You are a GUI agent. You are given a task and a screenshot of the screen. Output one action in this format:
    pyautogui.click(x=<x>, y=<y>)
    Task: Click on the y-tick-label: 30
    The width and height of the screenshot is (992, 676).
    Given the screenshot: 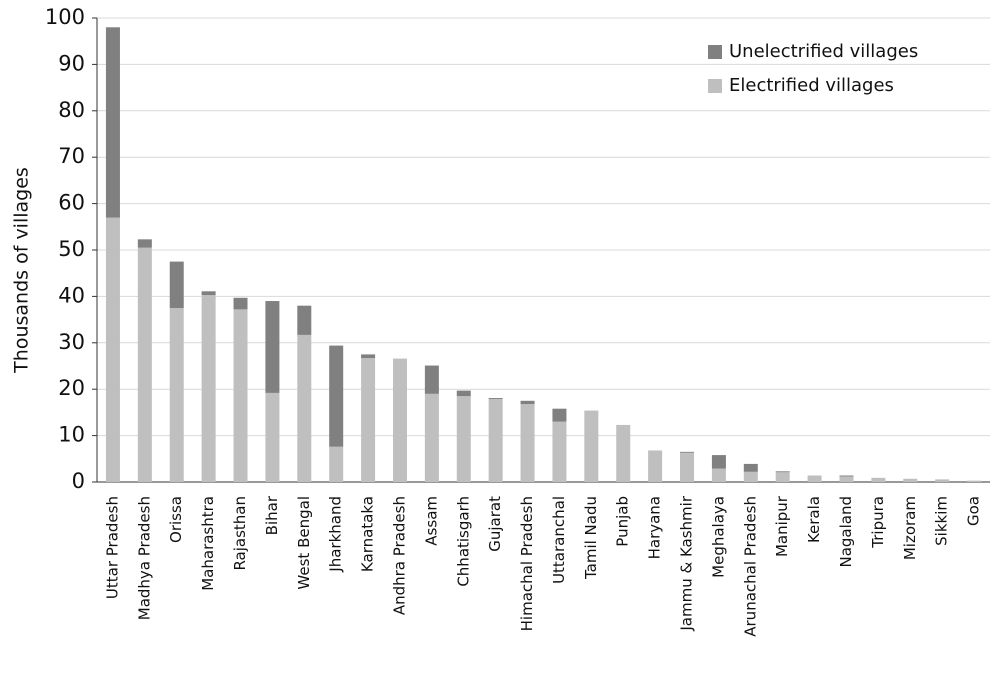 What is the action you would take?
    pyautogui.click(x=71, y=342)
    